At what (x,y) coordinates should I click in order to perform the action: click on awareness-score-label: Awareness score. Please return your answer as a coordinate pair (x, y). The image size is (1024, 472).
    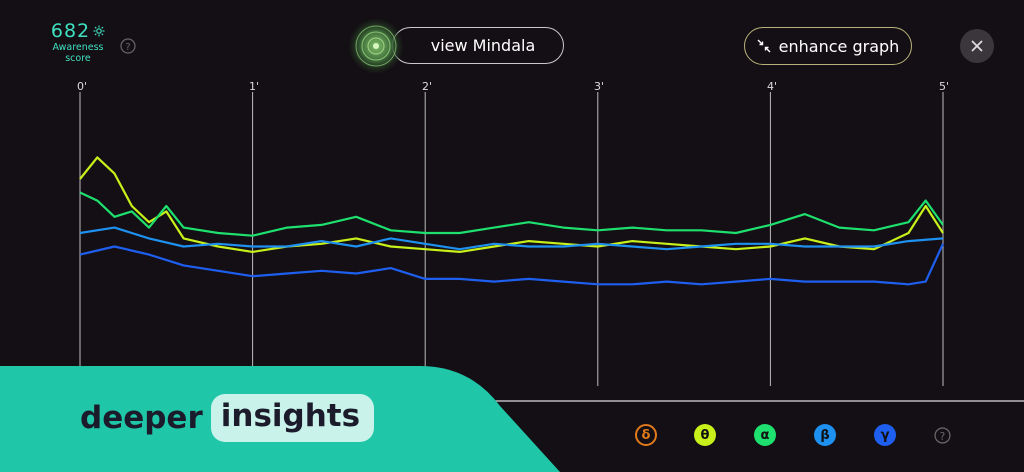
    Looking at the image, I should click on (78, 53).